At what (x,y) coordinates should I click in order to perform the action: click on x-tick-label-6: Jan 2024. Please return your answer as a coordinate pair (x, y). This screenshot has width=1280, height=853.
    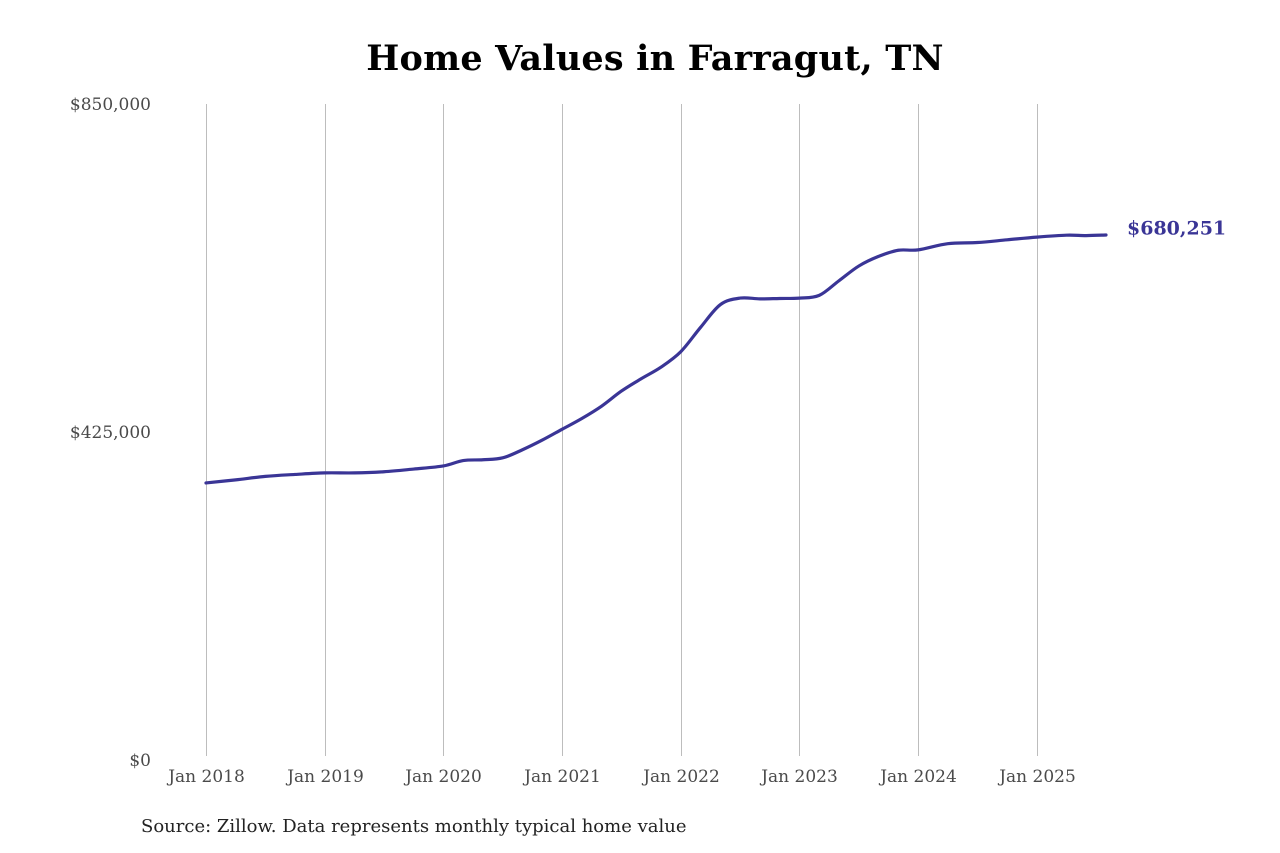
    Looking at the image, I should click on (917, 777).